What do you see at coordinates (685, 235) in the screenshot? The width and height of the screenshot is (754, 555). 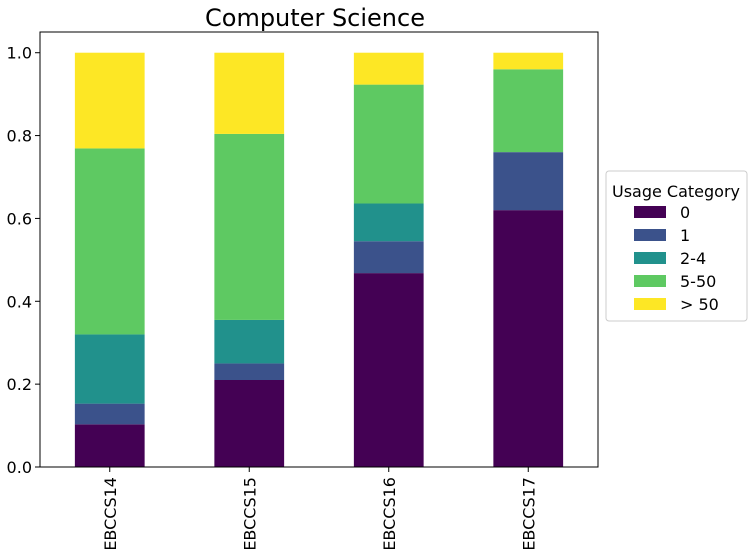 I see `legend-label: 1` at bounding box center [685, 235].